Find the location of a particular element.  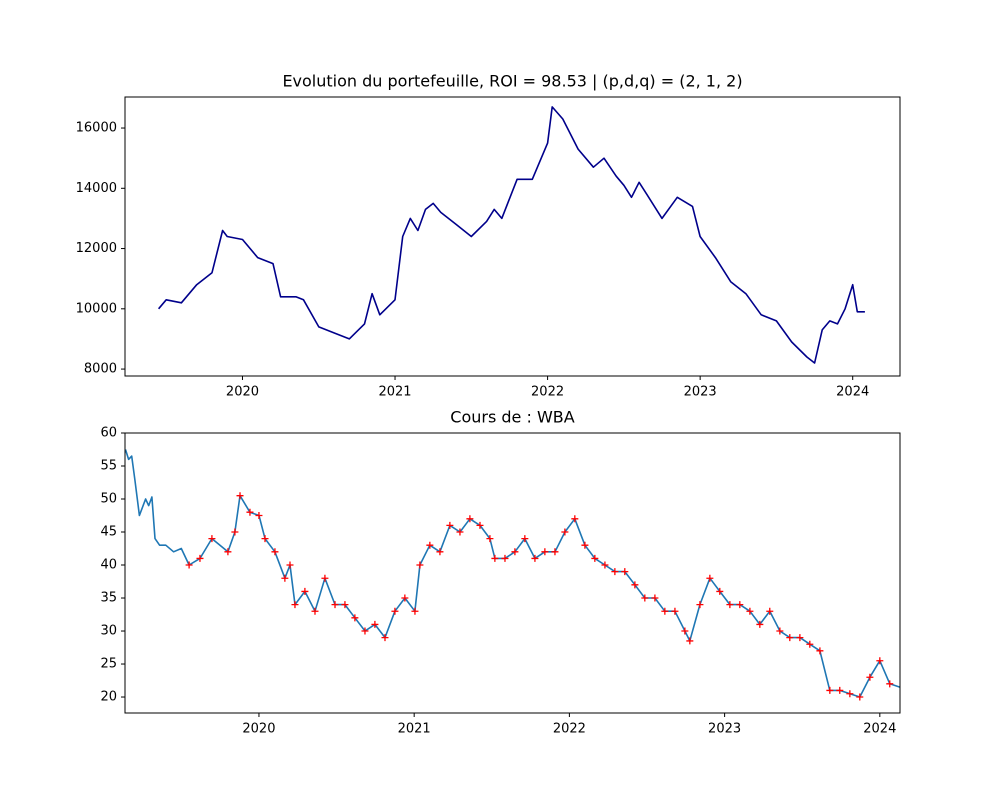

x-tick-label: 2022 is located at coordinates (547, 392).